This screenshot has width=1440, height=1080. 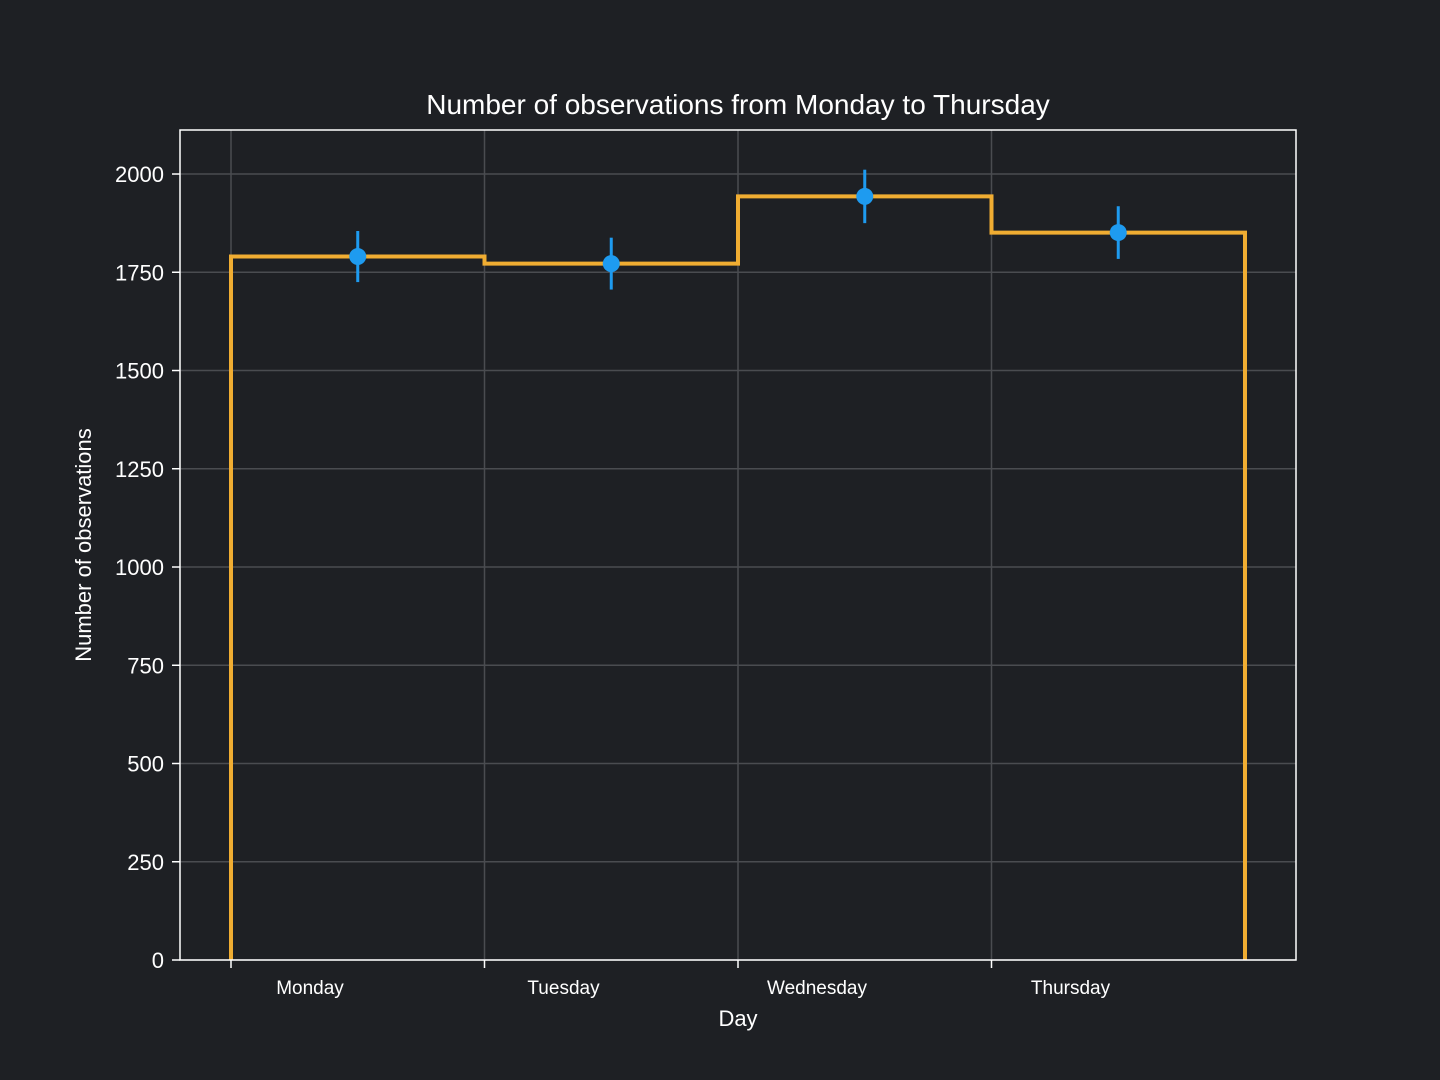 What do you see at coordinates (738, 229) in the screenshot?
I see `data-points` at bounding box center [738, 229].